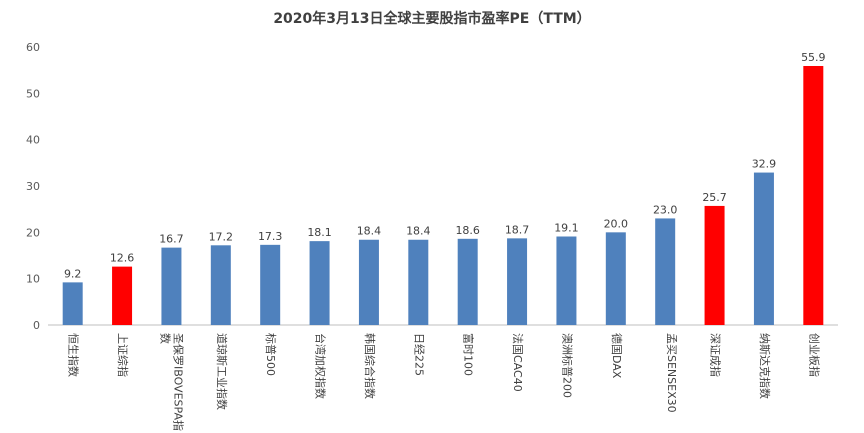 The width and height of the screenshot is (864, 433). Describe the element at coordinates (432, 19) in the screenshot. I see `chart-title: 2020年3月13日全球主要股指市盈率PE（TTM）` at that location.